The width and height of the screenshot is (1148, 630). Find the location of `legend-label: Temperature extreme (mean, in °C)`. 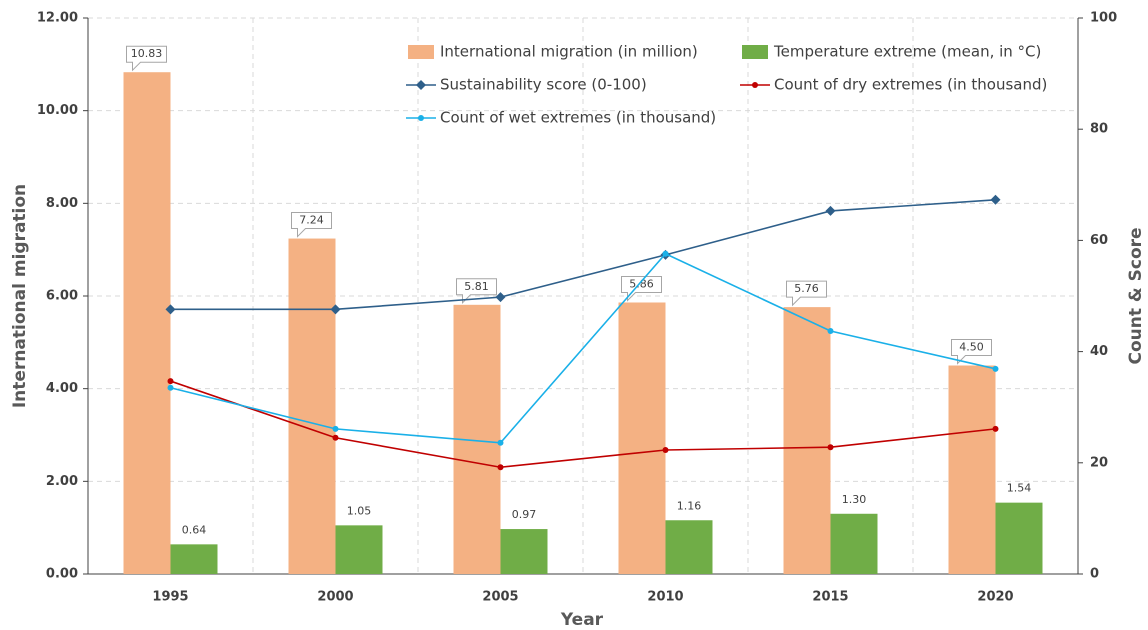

legend-label: Temperature extreme (mean, in °C) is located at coordinates (907, 52).